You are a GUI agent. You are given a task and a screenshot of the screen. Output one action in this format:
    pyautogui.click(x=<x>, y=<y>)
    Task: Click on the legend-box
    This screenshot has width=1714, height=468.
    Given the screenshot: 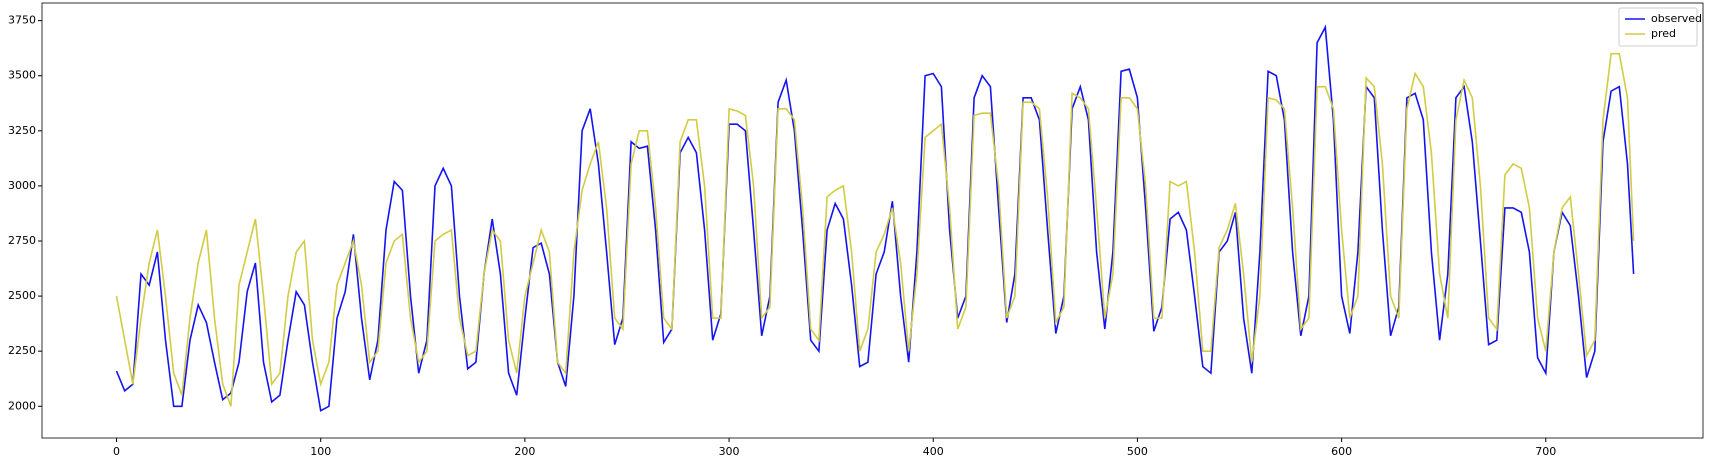 What is the action you would take?
    pyautogui.click(x=1658, y=27)
    